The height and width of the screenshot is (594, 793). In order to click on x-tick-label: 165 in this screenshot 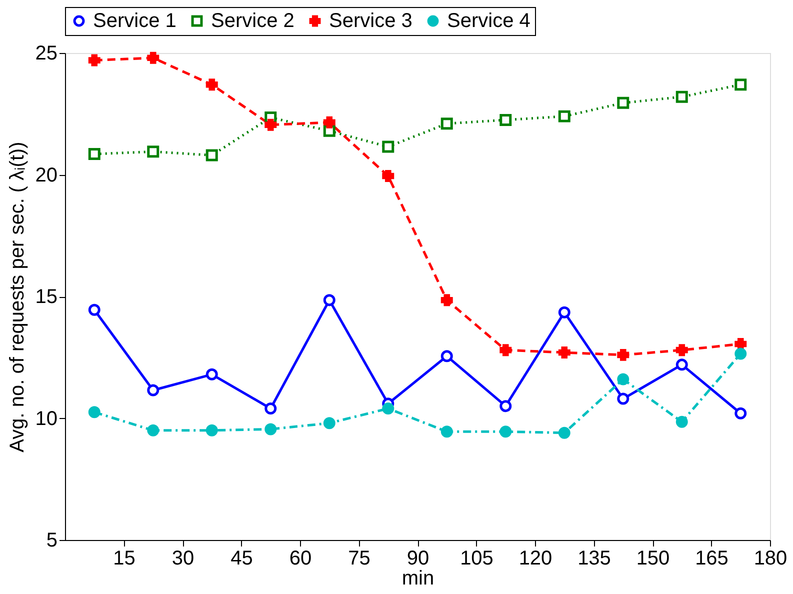, I will do `click(711, 559)`.